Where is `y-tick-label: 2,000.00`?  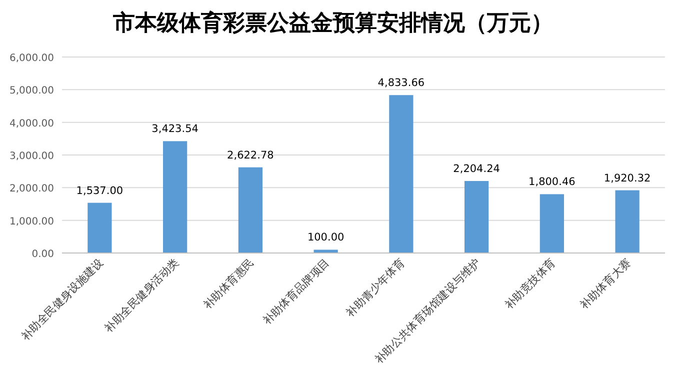 y-tick-label: 2,000.00 is located at coordinates (31, 189).